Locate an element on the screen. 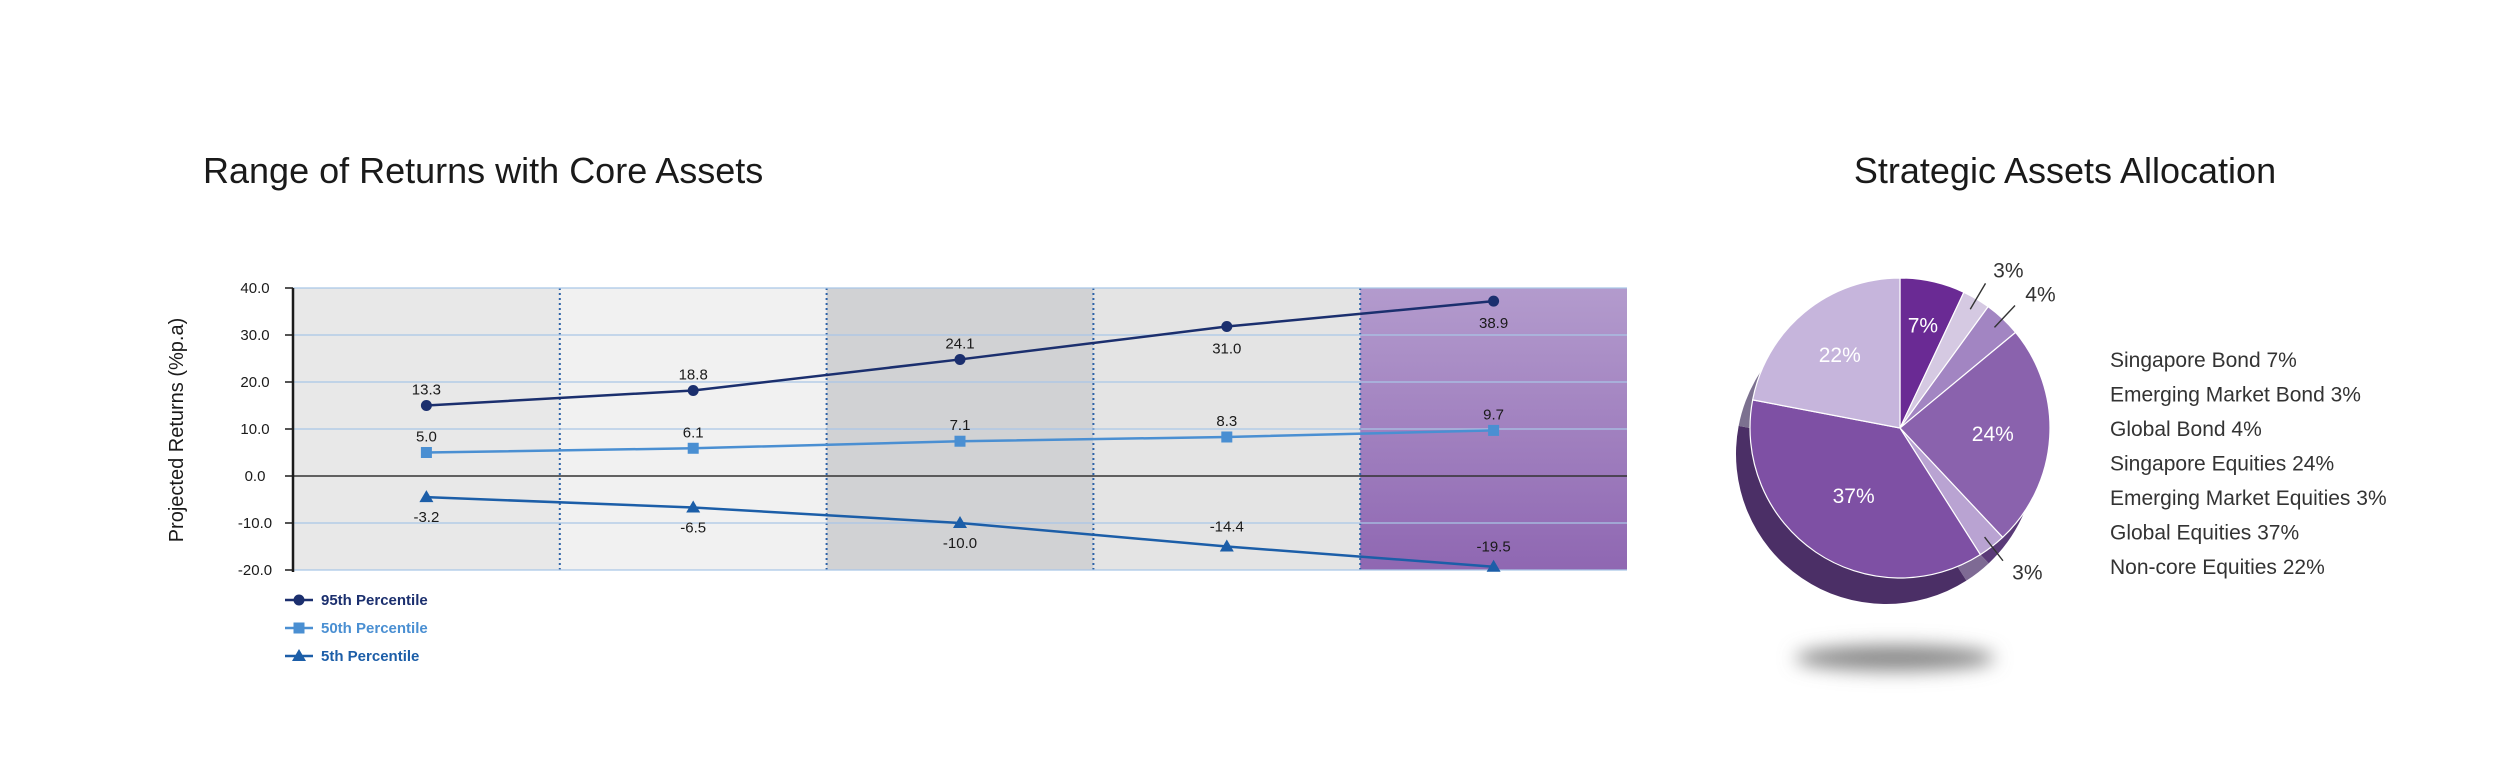  data-label: 9.7 is located at coordinates (1493, 414).